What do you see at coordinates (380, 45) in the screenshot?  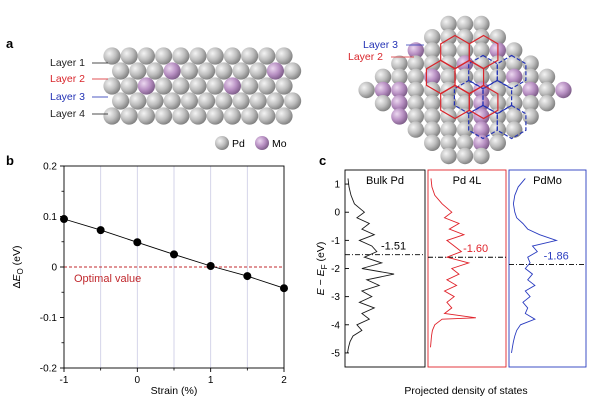 I see `top-layer-3-label: Layer 3` at bounding box center [380, 45].